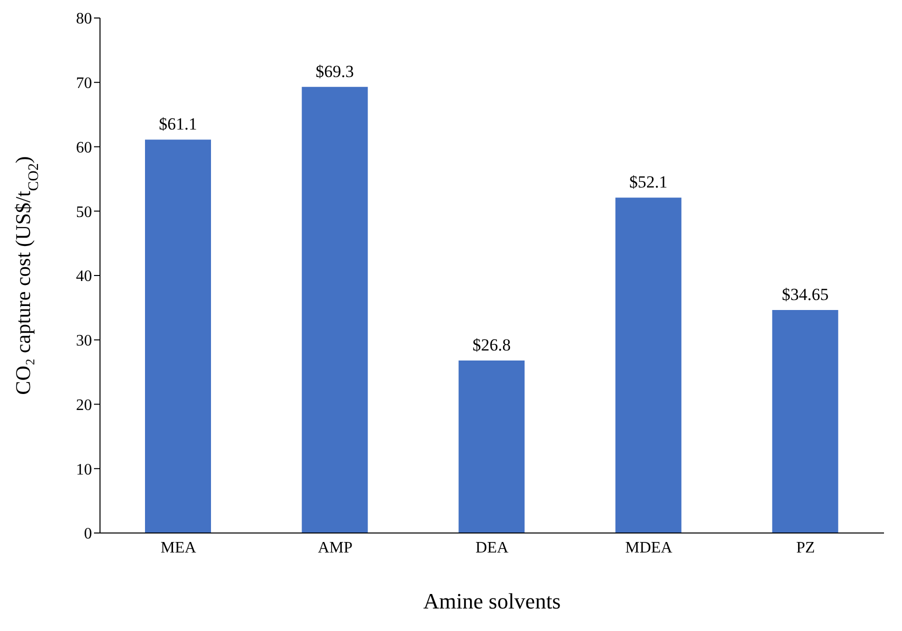 This screenshot has width=902, height=631. I want to click on y-tick-label: 70, so click(84, 83).